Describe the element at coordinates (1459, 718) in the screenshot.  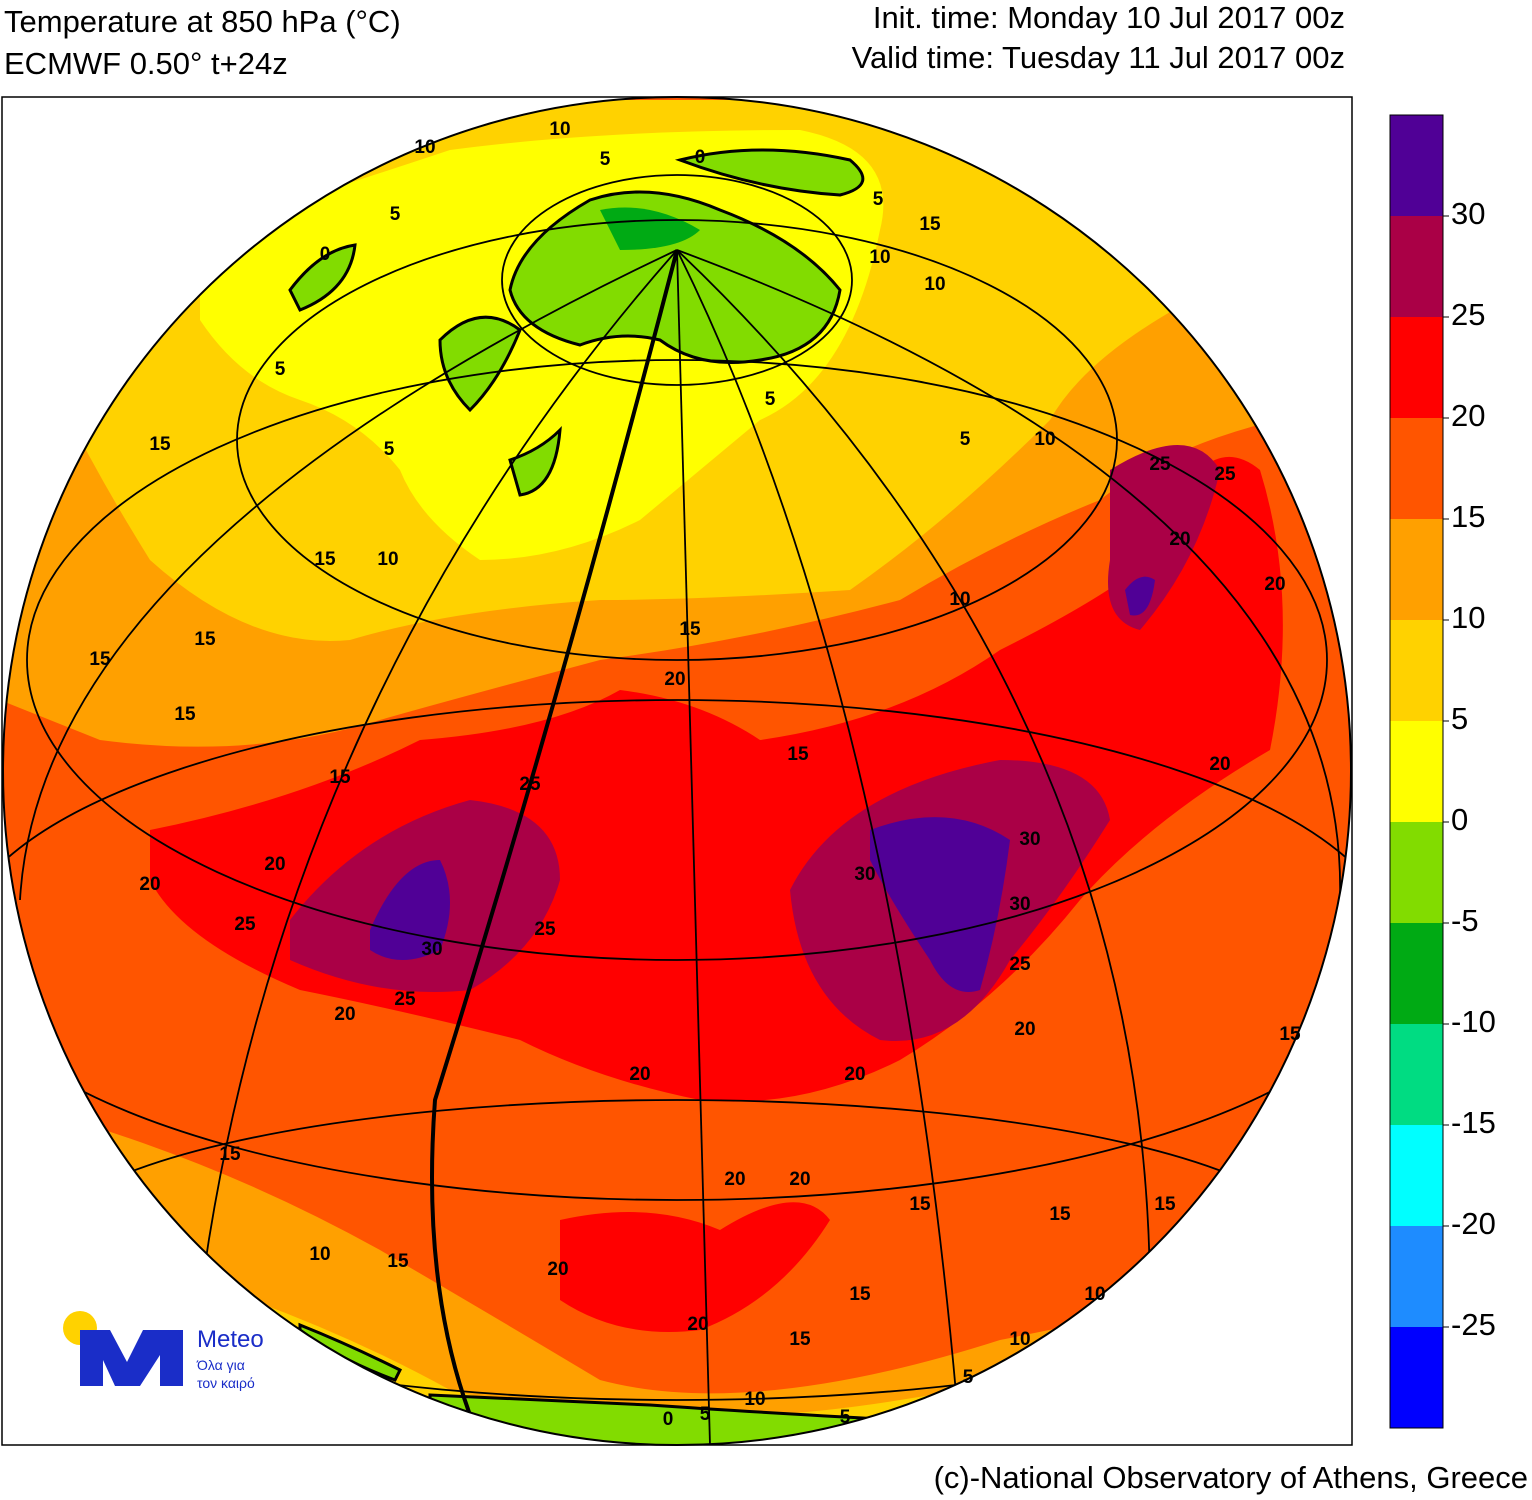
I see `colorbar-label: 5` at that location.